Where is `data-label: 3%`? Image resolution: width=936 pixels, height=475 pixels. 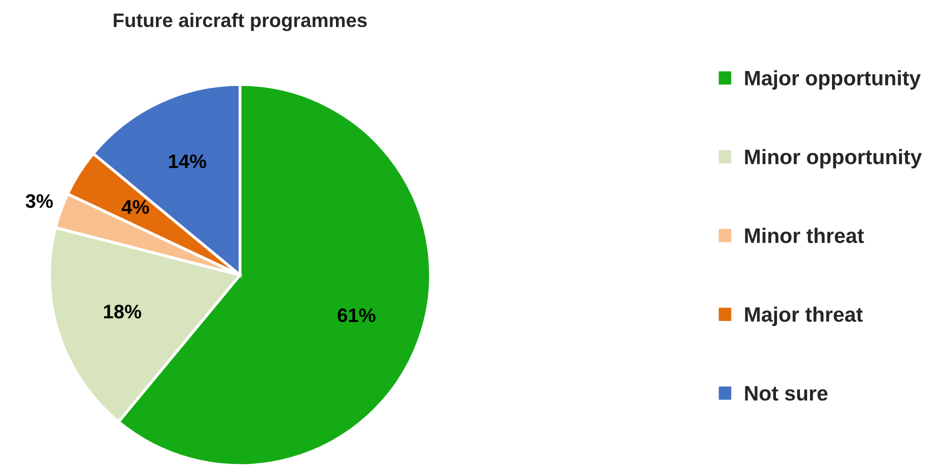 data-label: 3% is located at coordinates (39, 201).